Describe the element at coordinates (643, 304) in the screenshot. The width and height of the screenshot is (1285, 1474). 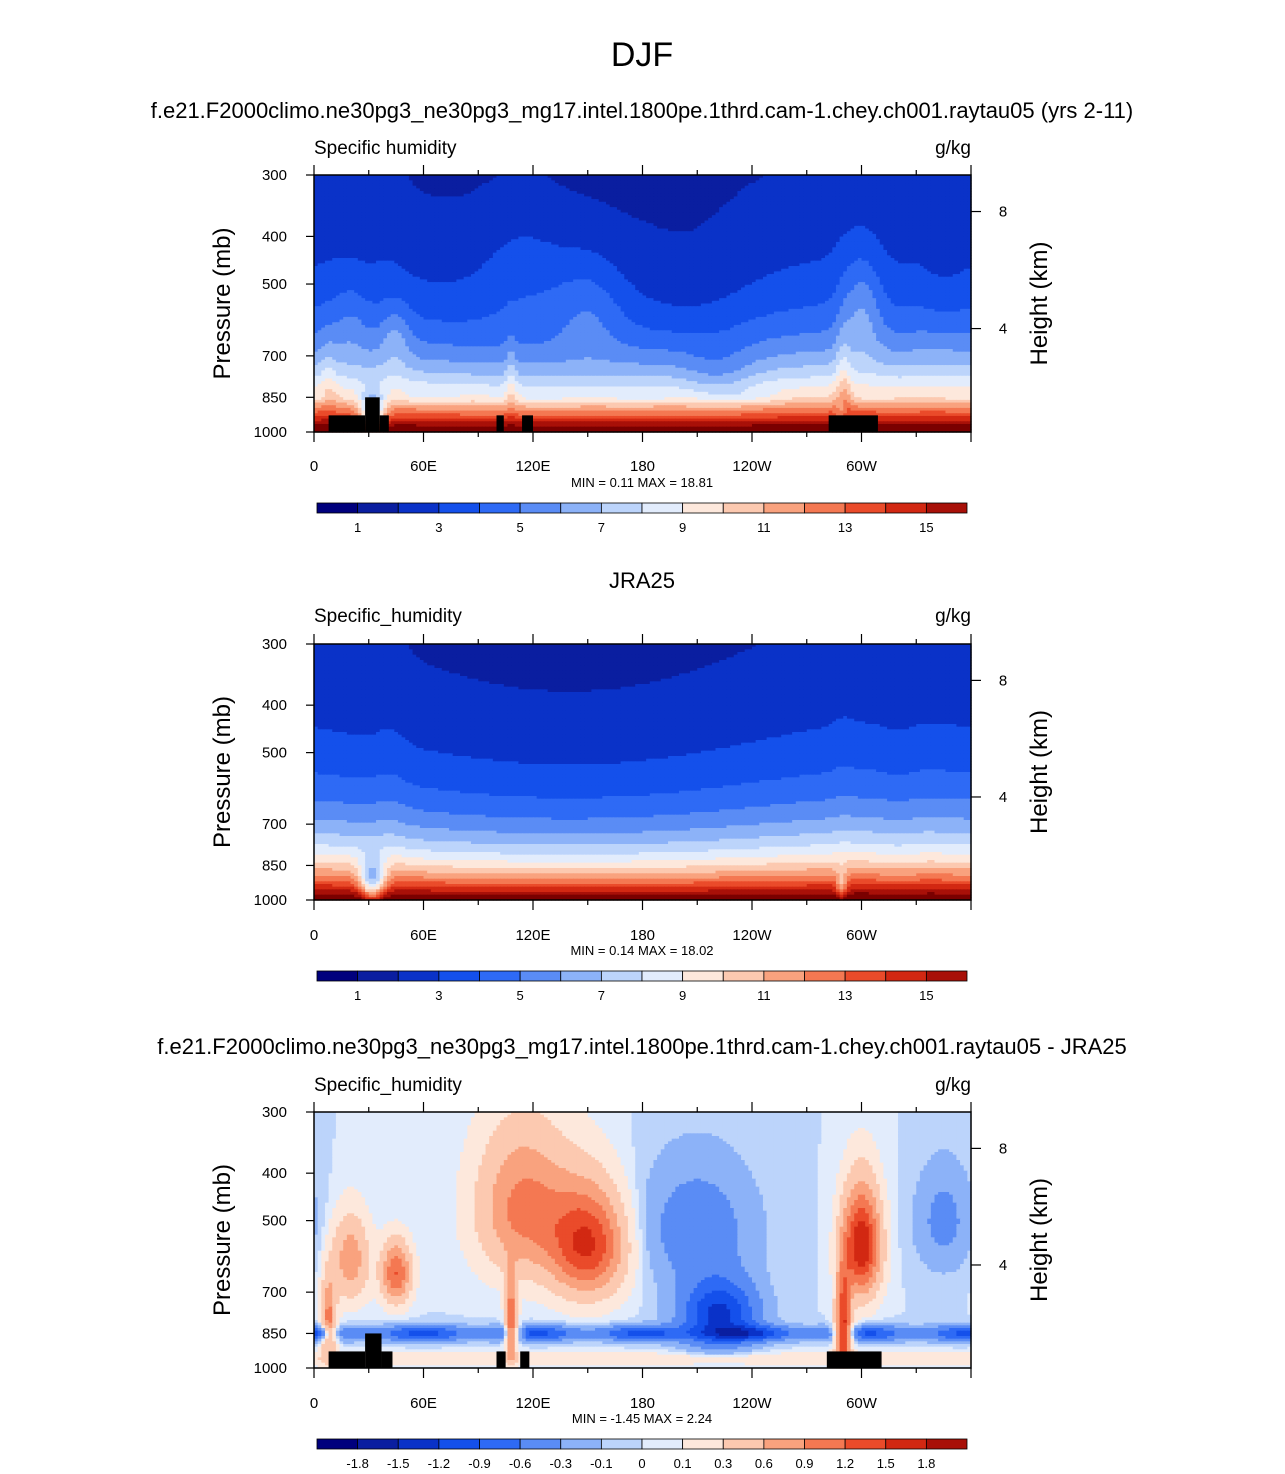
I see `contour-field` at that location.